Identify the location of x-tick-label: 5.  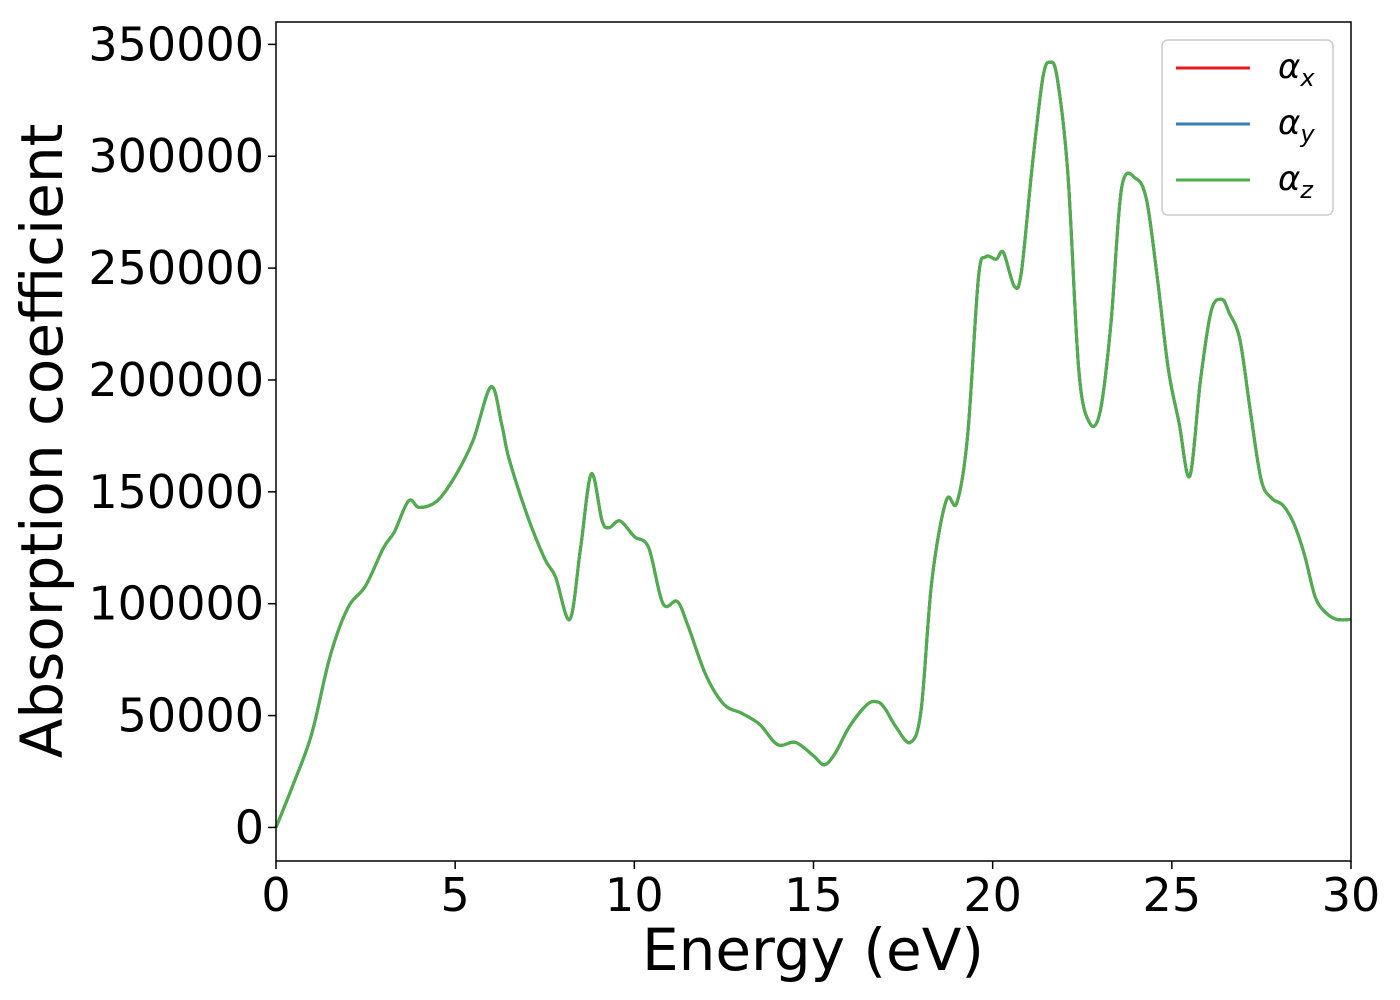
(455, 895).